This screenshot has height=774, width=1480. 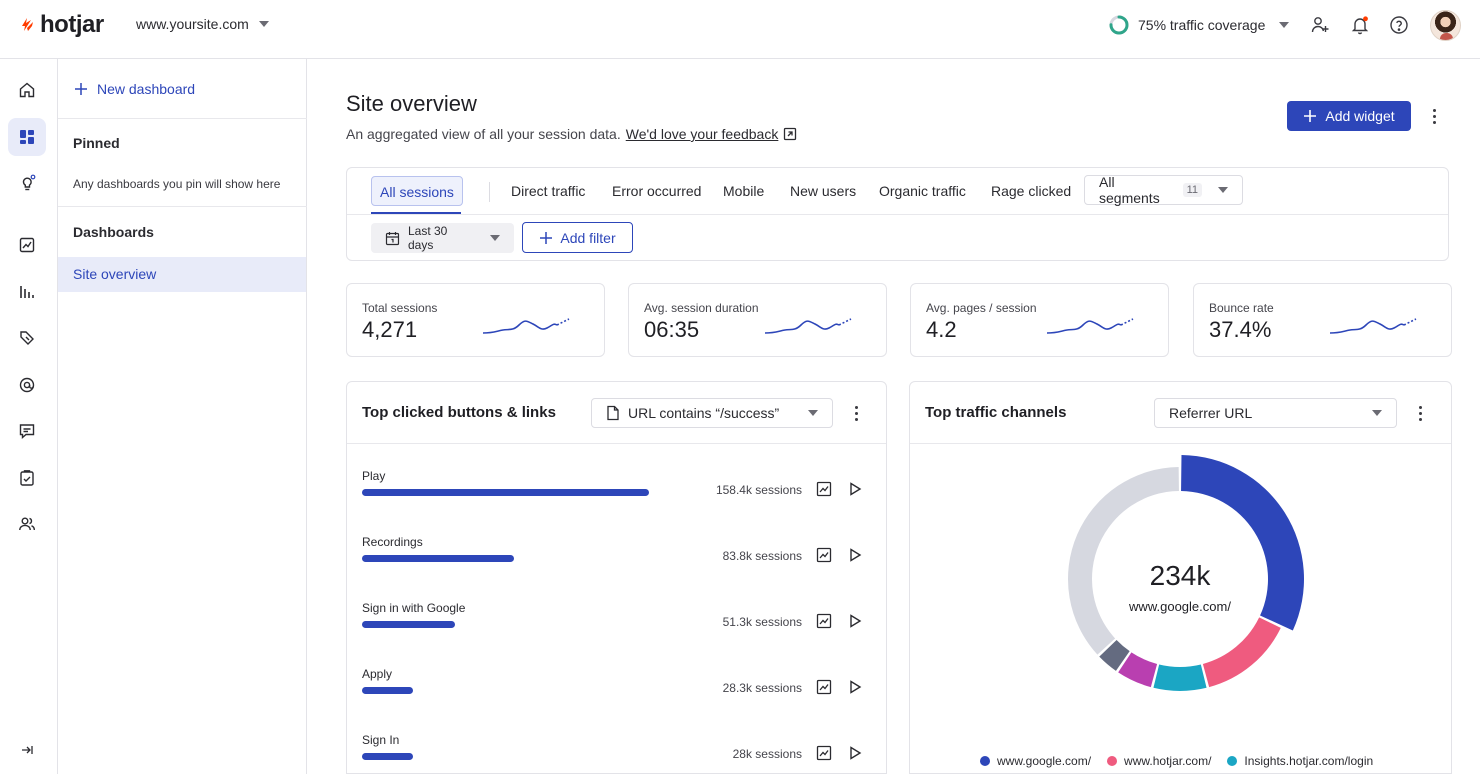 I want to click on card-title: Top clicked buttons & links, so click(x=459, y=412).